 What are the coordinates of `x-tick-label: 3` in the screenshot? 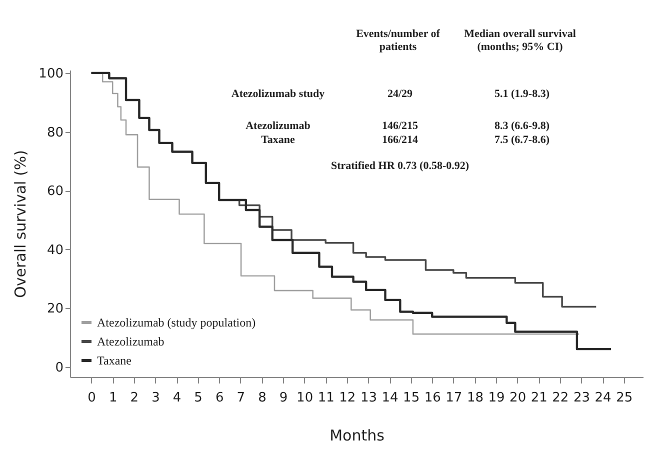 It's located at (156, 398).